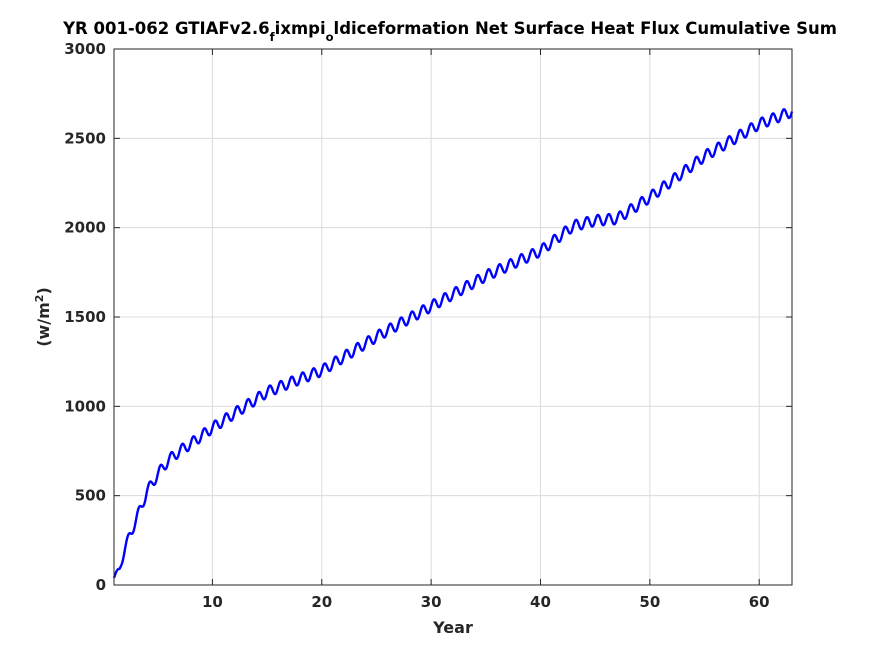 Image resolution: width=875 pixels, height=656 pixels. Describe the element at coordinates (85, 228) in the screenshot. I see `y-tick-label: 2000` at that location.